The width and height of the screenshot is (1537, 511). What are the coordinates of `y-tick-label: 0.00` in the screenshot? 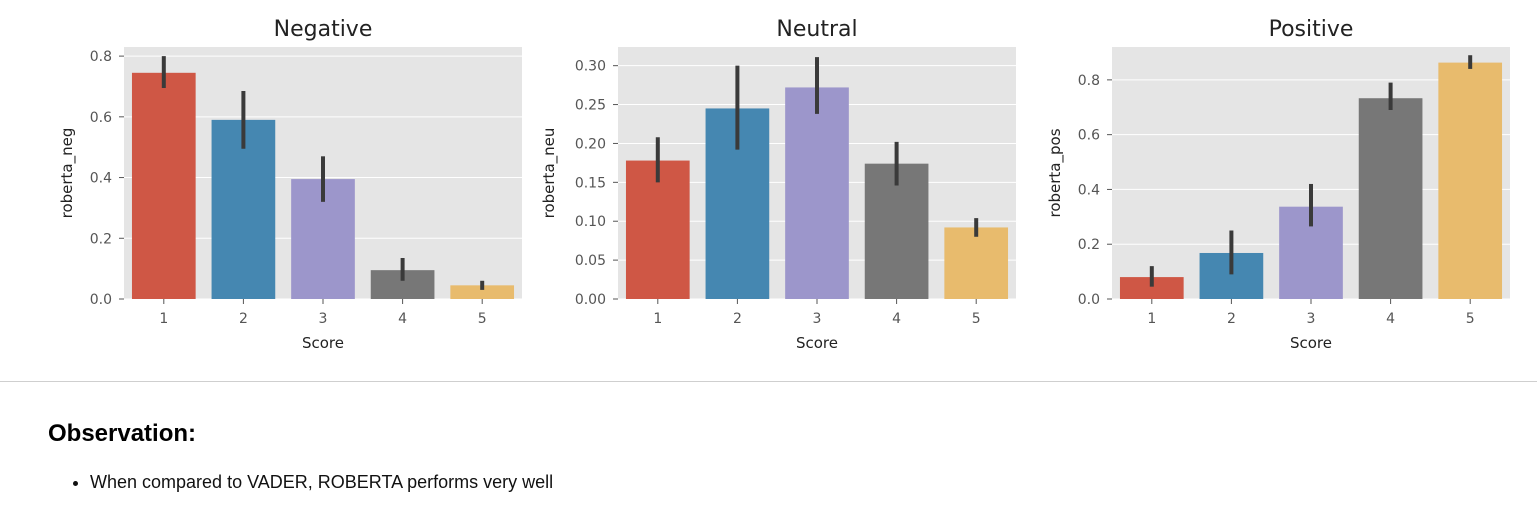 It's located at (590, 300).